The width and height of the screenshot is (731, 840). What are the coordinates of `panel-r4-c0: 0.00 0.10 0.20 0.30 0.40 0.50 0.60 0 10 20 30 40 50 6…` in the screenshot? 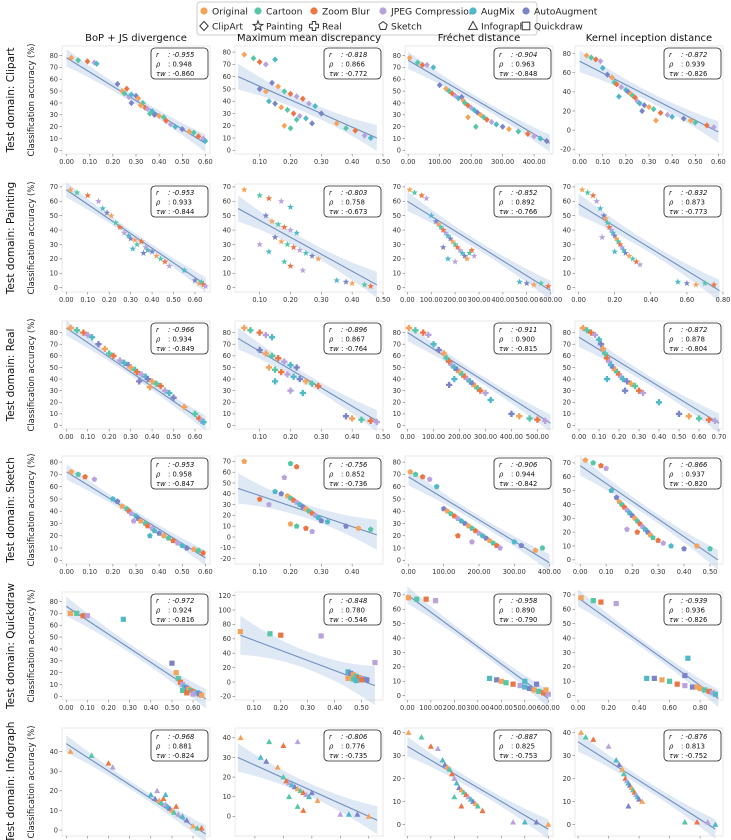 It's located at (130, 651).